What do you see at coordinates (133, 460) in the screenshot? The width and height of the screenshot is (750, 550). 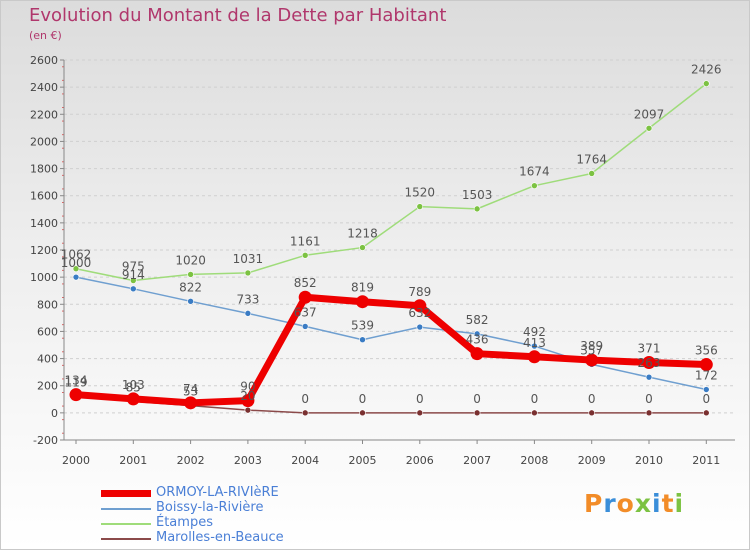 I see `x-tick-label: 2001` at bounding box center [133, 460].